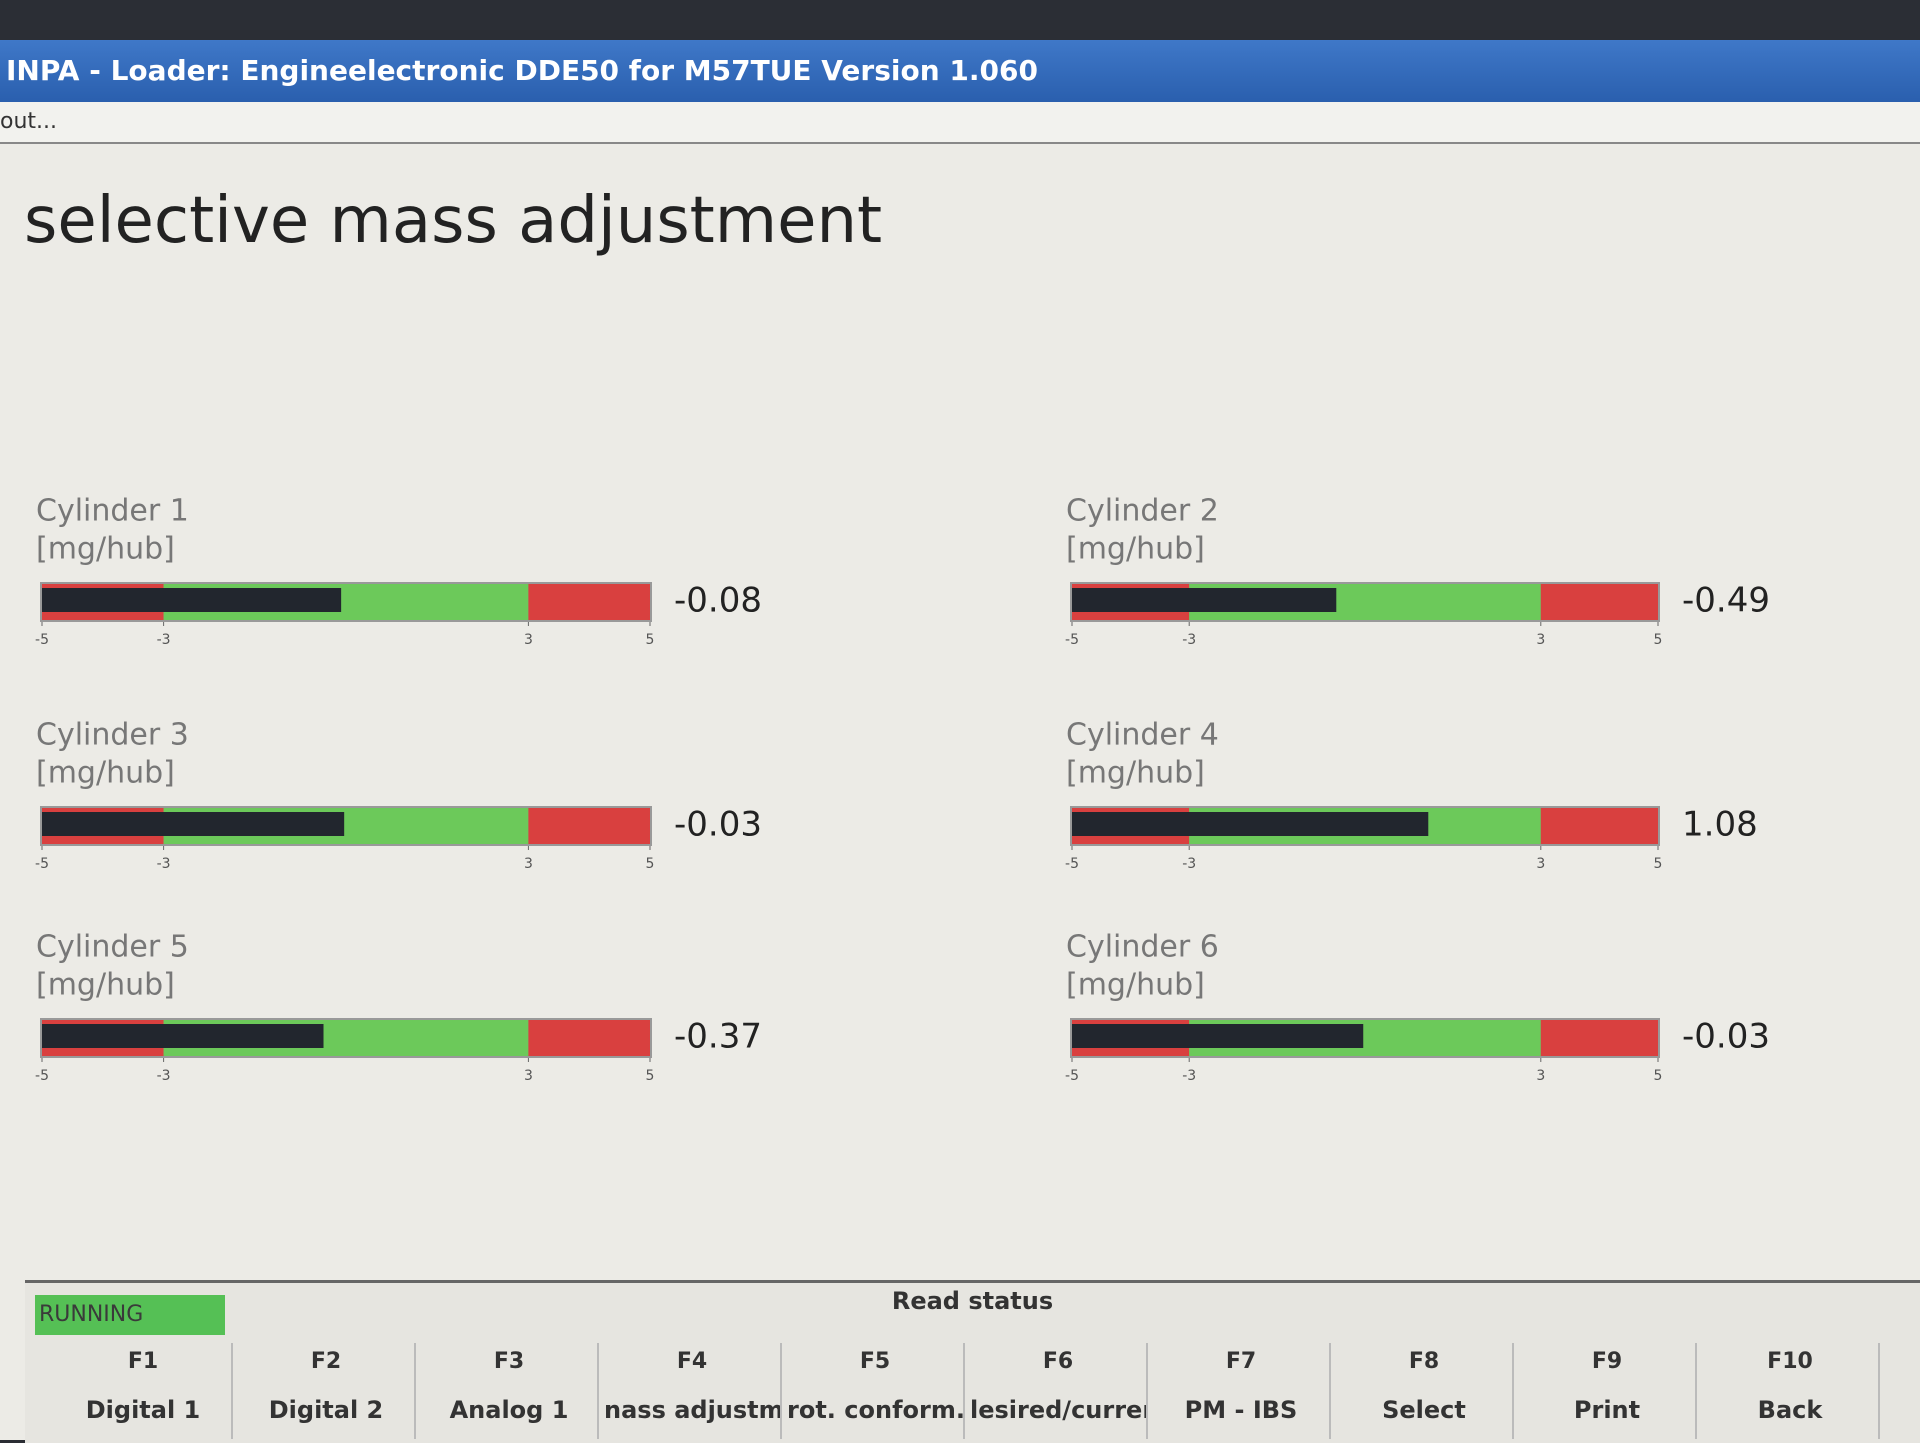  I want to click on key-code: F10, so click(1790, 1361).